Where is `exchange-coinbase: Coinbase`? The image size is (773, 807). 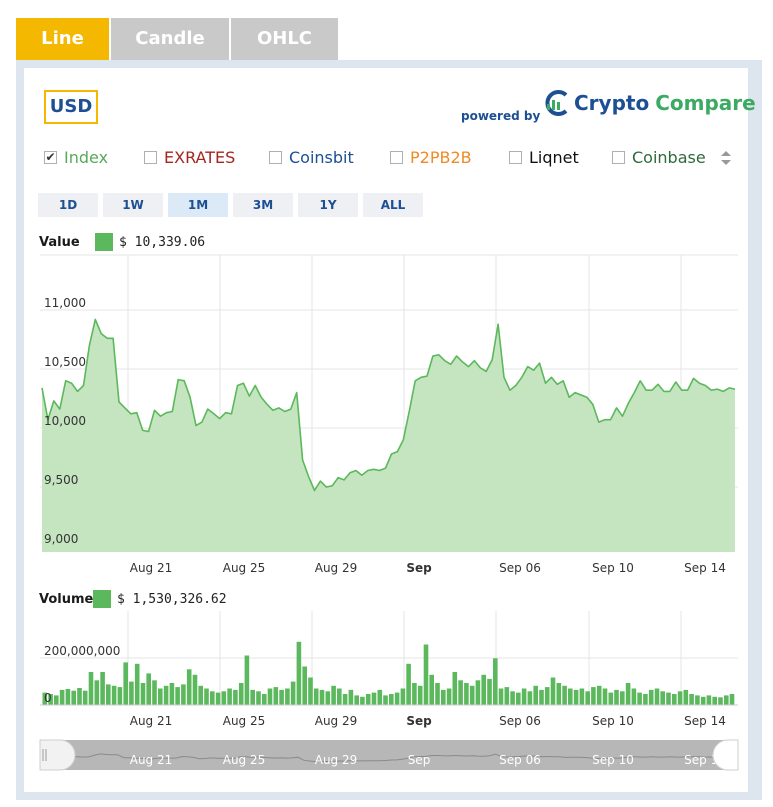 exchange-coinbase: Coinbase is located at coordinates (659, 157).